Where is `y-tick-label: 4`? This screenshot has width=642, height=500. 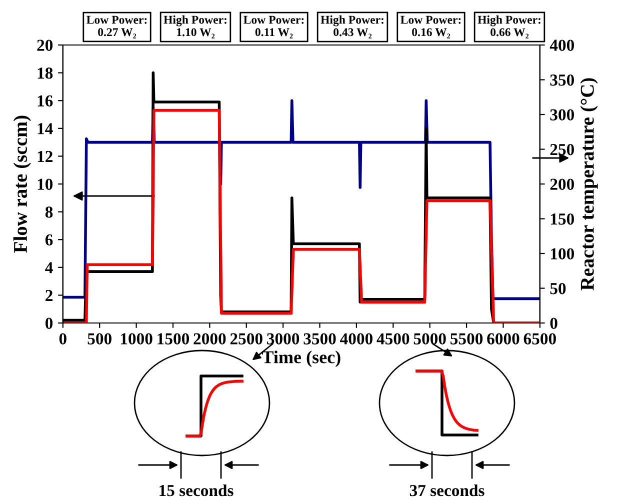
y-tick-label: 4 is located at coordinates (49, 268).